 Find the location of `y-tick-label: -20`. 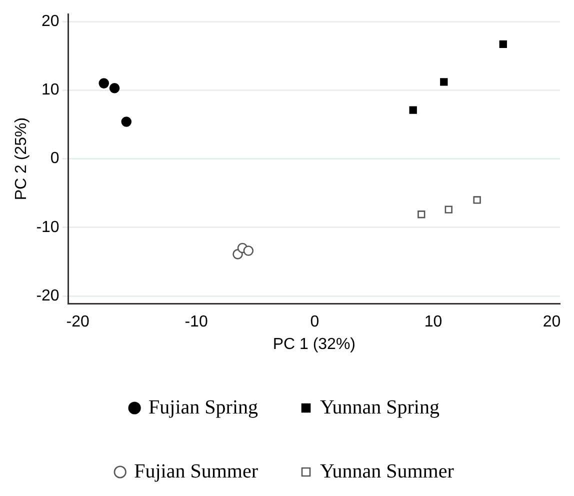

y-tick-label: -20 is located at coordinates (48, 295).